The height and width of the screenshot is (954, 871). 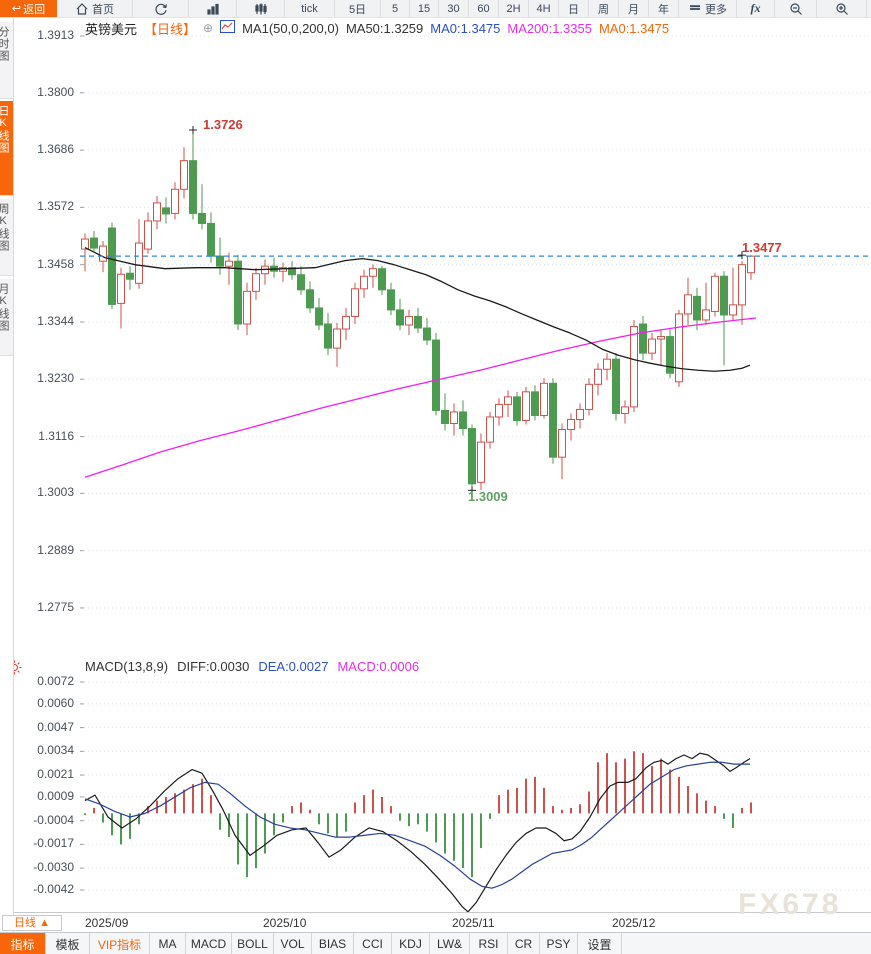 I want to click on macd-axis-tick: -0.0017, so click(x=53, y=843).